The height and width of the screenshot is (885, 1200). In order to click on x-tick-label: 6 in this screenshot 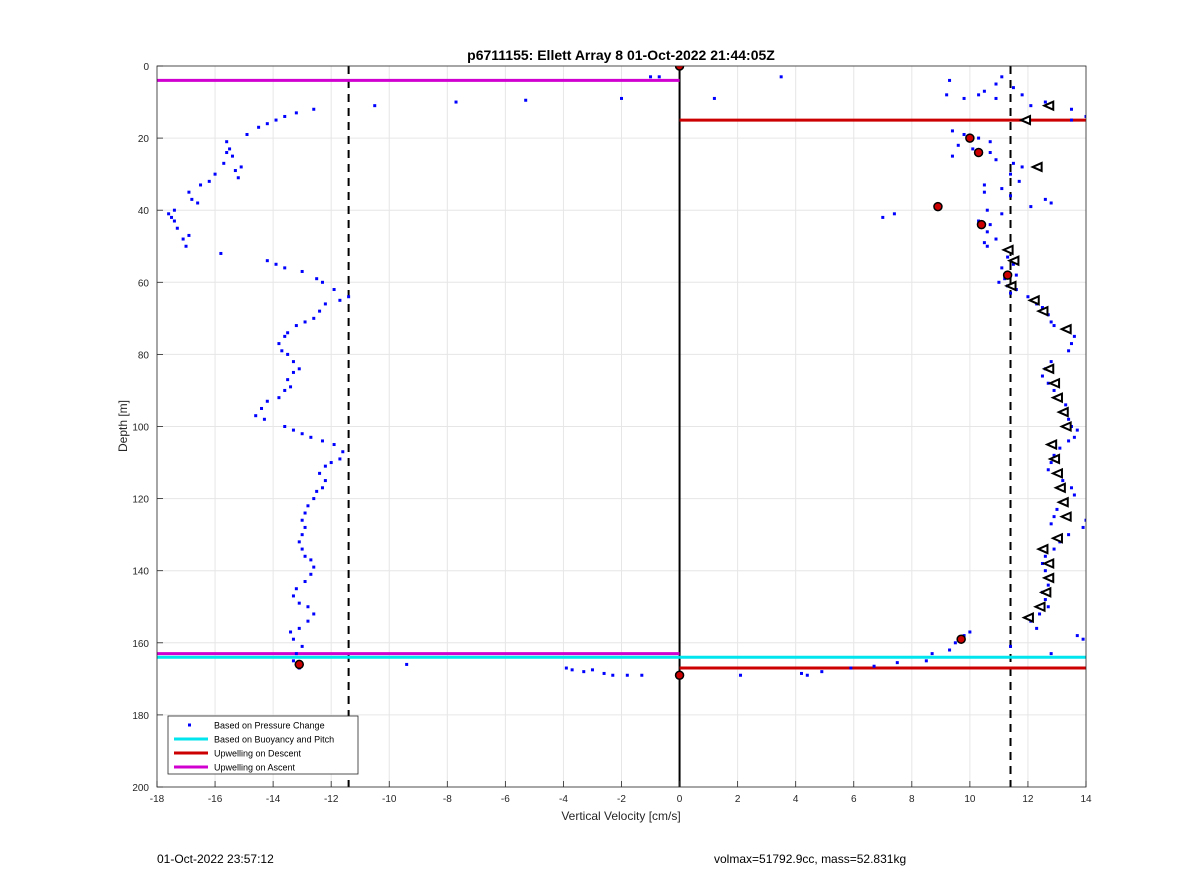, I will do `click(854, 799)`.